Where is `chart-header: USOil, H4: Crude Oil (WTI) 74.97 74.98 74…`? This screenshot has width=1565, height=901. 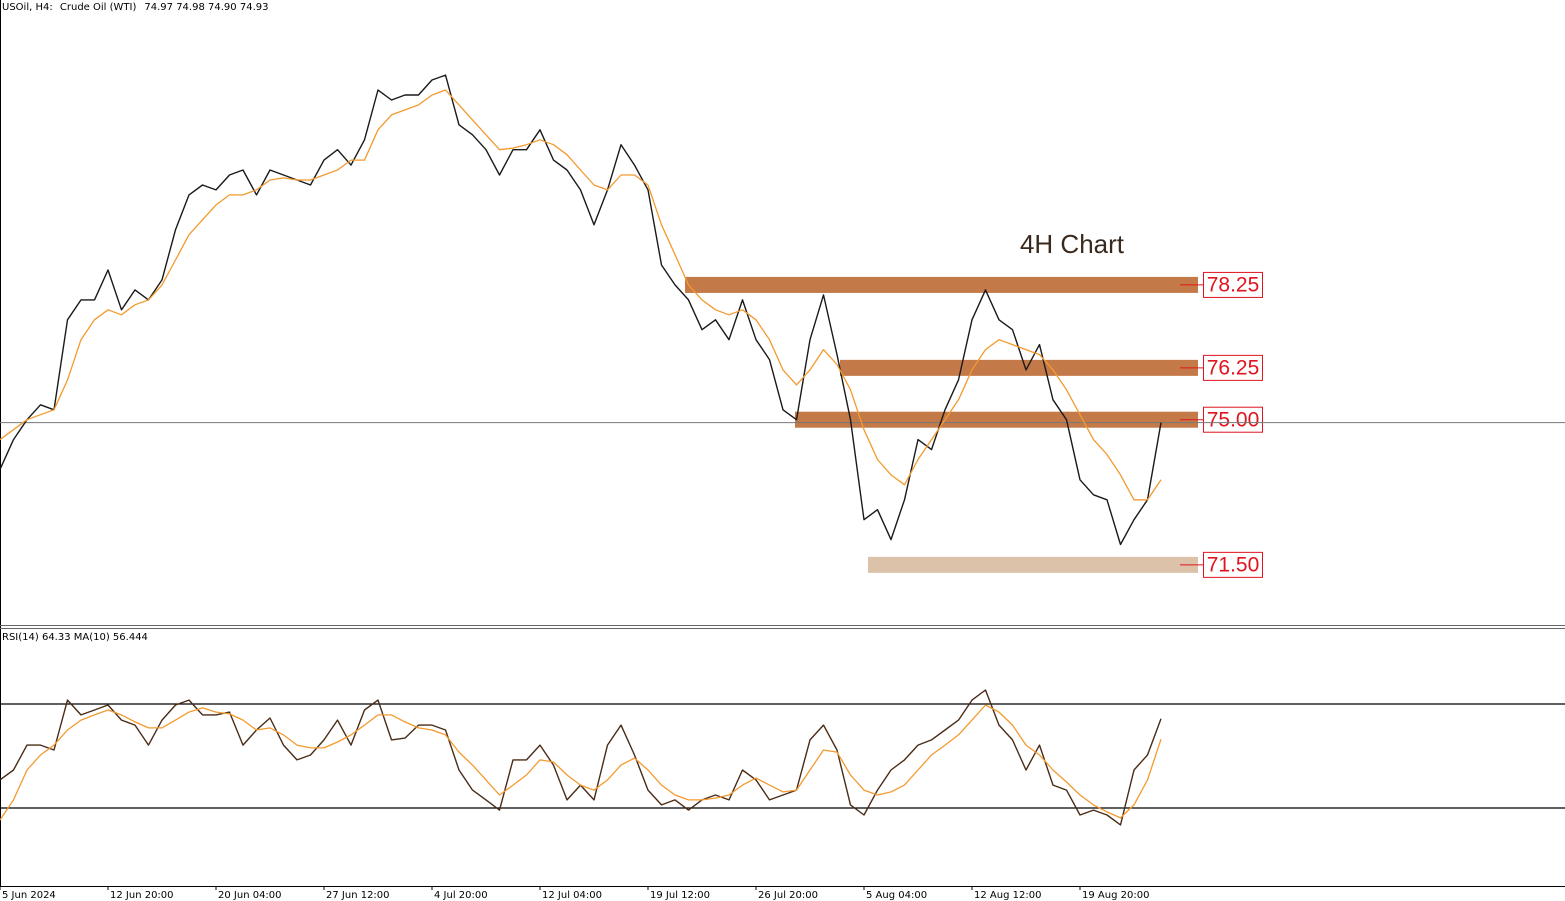
chart-header: USOil, H4: Crude Oil (WTI) 74.97 74.98 74… is located at coordinates (135, 7).